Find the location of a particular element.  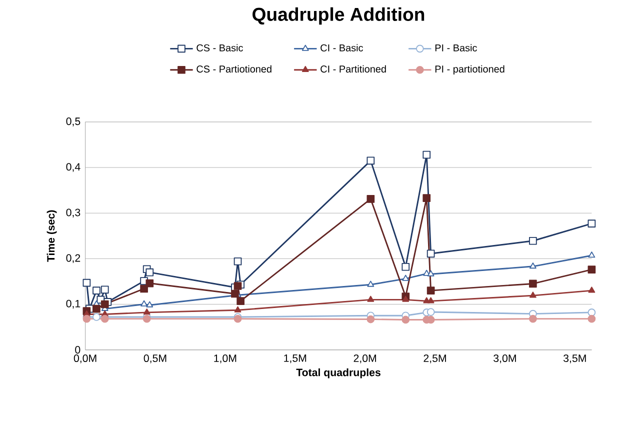

y-tick-label: 0,3 is located at coordinates (73, 213).